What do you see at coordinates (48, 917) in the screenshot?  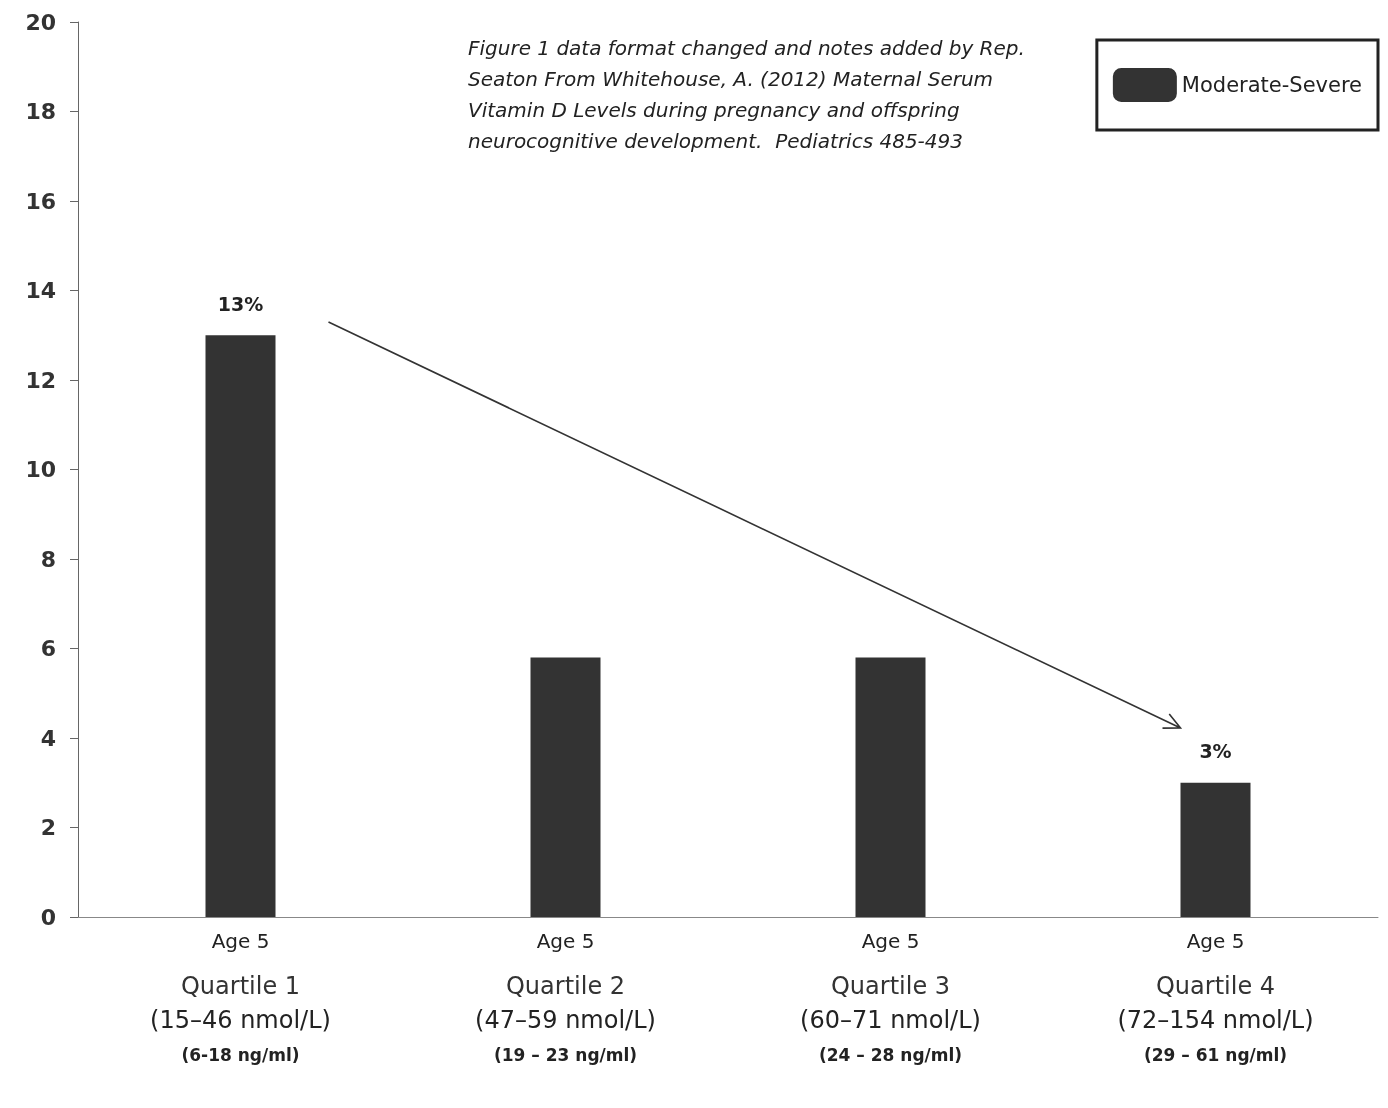 I see `y-tick-label: 0` at bounding box center [48, 917].